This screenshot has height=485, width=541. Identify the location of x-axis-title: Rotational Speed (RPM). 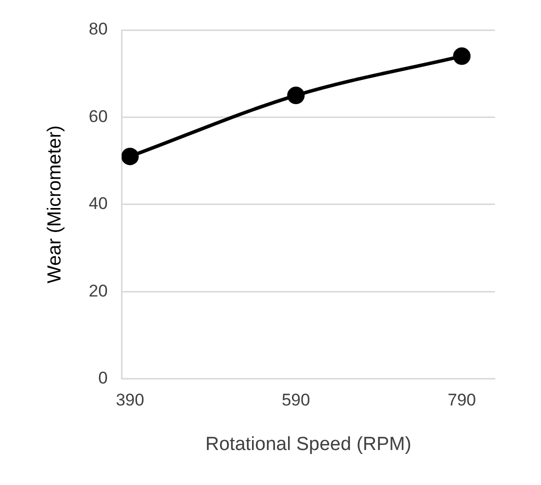
(308, 444).